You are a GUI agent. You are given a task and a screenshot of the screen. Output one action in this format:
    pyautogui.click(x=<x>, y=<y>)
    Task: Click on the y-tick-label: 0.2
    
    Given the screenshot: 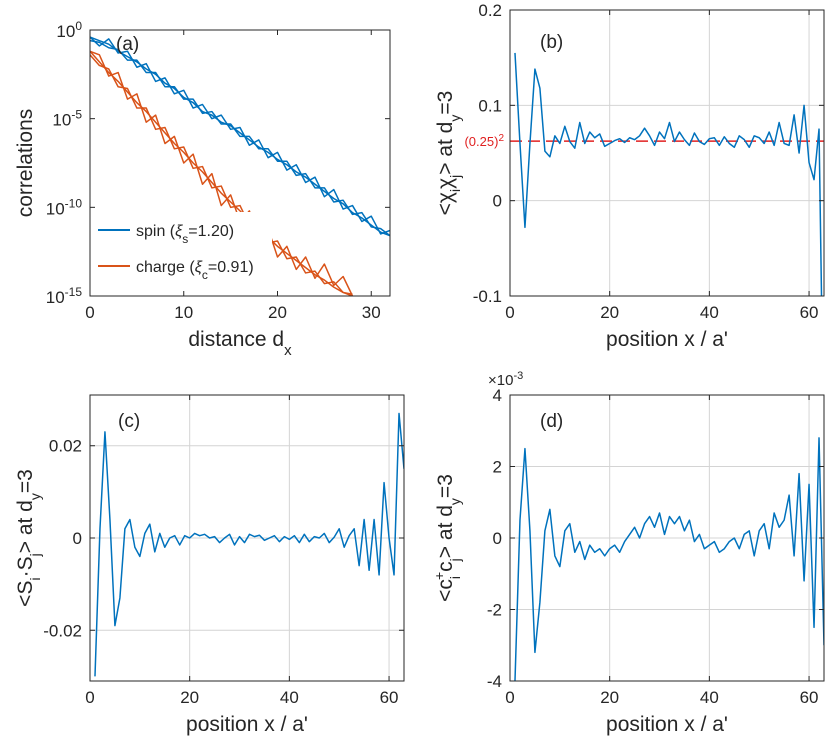 What is the action you would take?
    pyautogui.click(x=490, y=10)
    